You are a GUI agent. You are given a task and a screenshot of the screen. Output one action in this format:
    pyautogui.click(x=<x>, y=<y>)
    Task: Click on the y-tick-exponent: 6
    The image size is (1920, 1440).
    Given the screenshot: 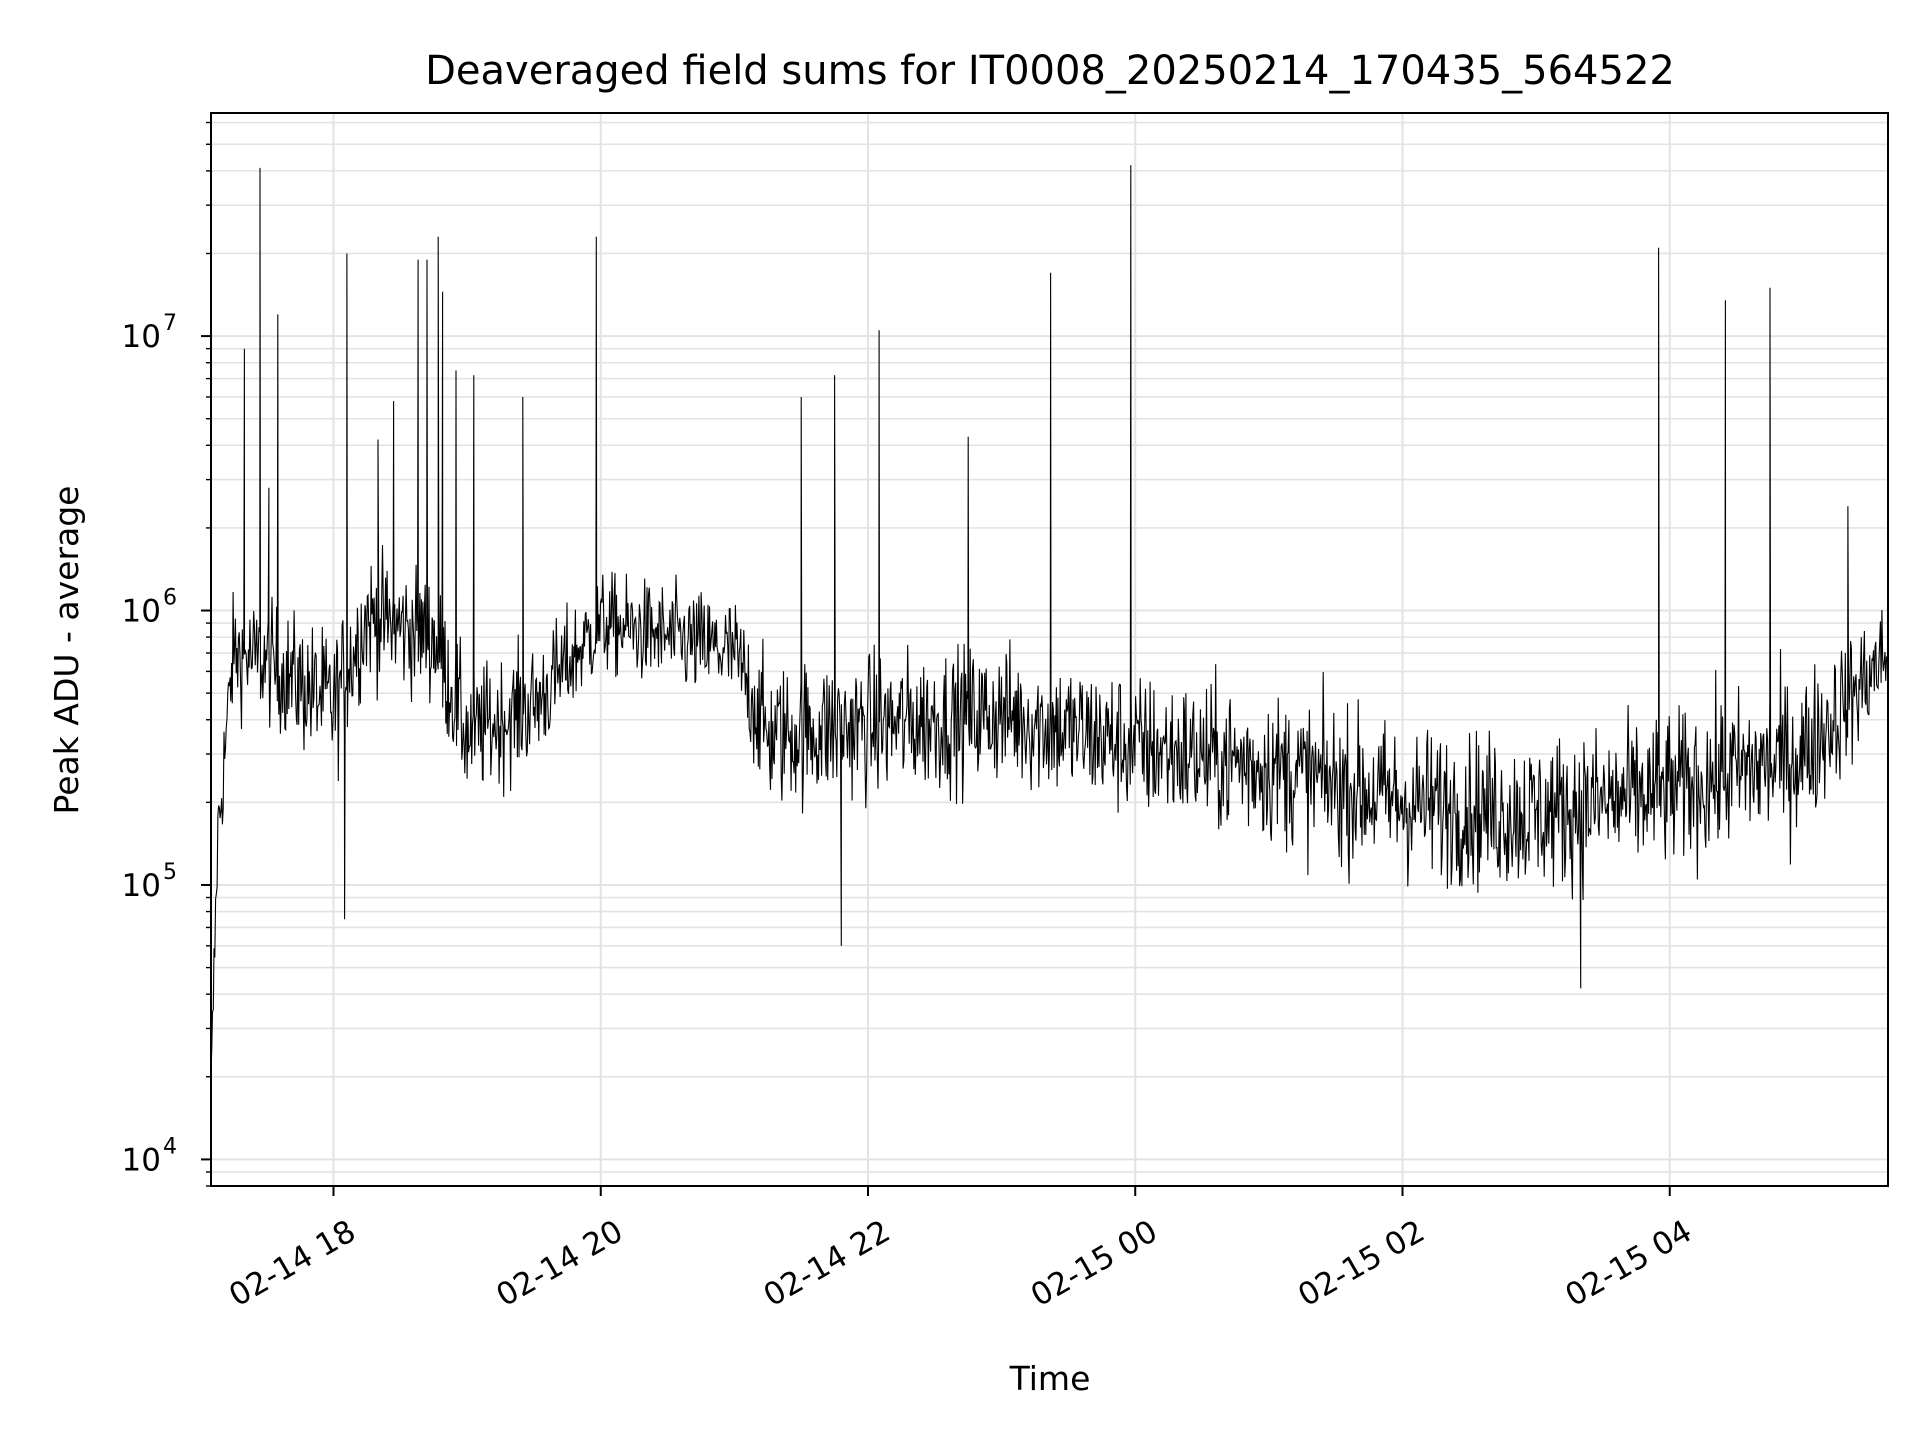 What is the action you would take?
    pyautogui.click(x=170, y=598)
    